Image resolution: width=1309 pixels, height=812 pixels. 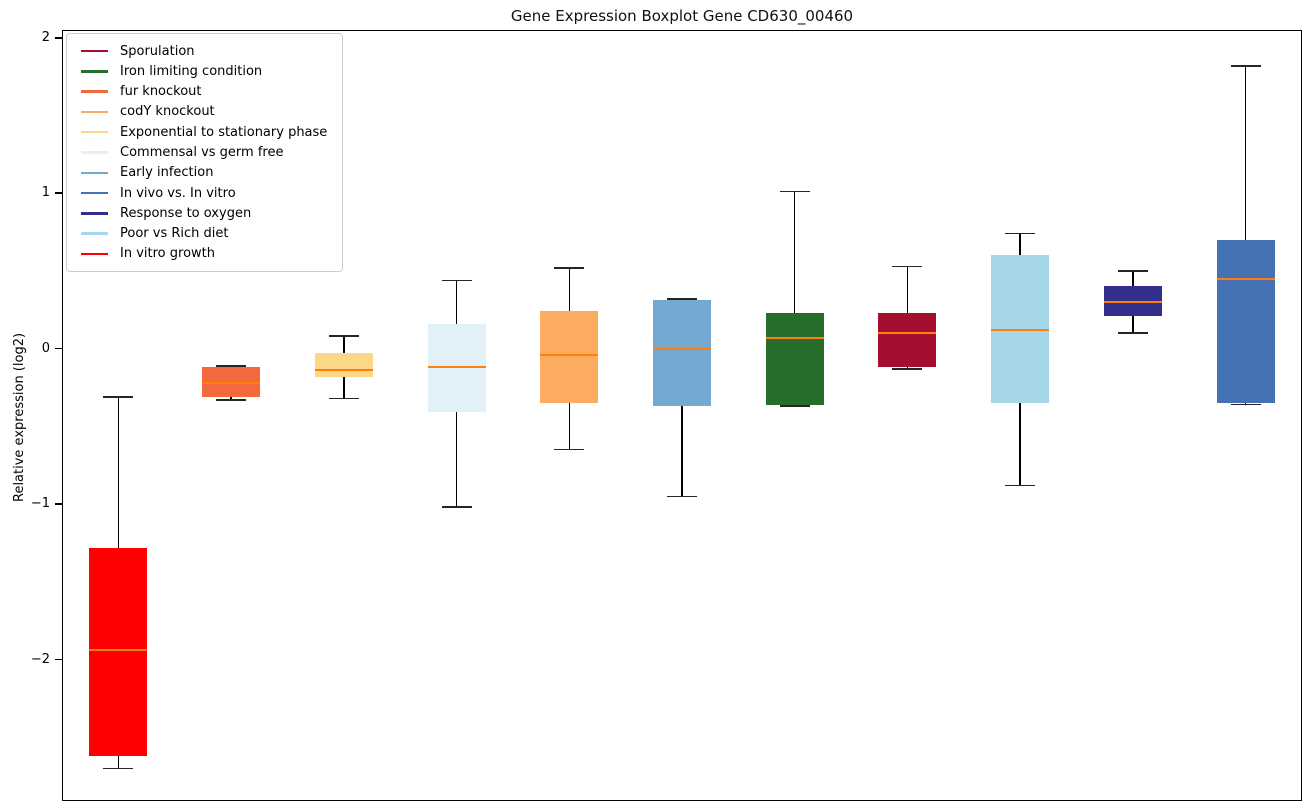 I want to click on legend-item-label: Early infection, so click(x=167, y=173).